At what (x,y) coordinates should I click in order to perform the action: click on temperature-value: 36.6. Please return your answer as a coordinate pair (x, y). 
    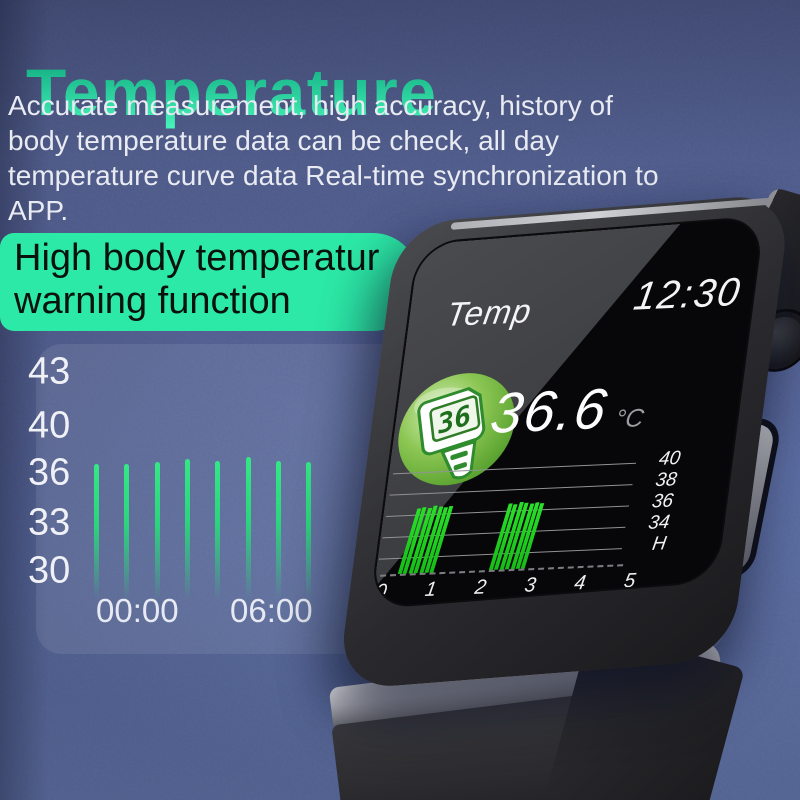
    Looking at the image, I should click on (550, 411).